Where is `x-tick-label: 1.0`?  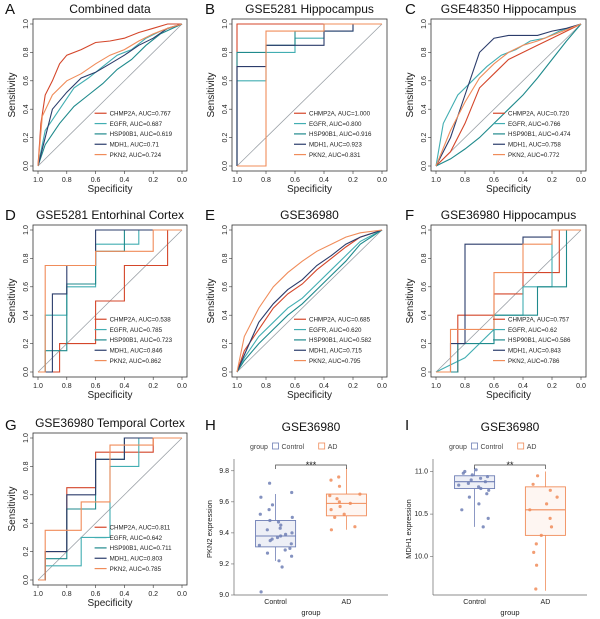
x-tick-label: 1.0 is located at coordinates (237, 386).